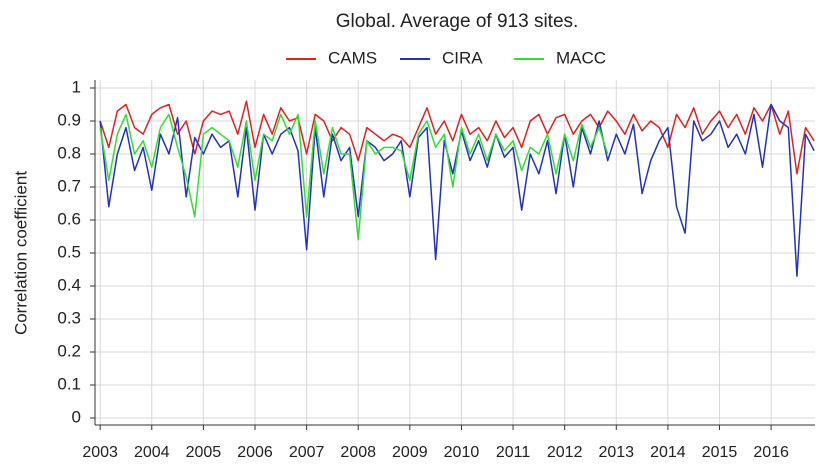 The height and width of the screenshot is (465, 819). Describe the element at coordinates (565, 452) in the screenshot. I see `x-tick-label: 2012` at that location.